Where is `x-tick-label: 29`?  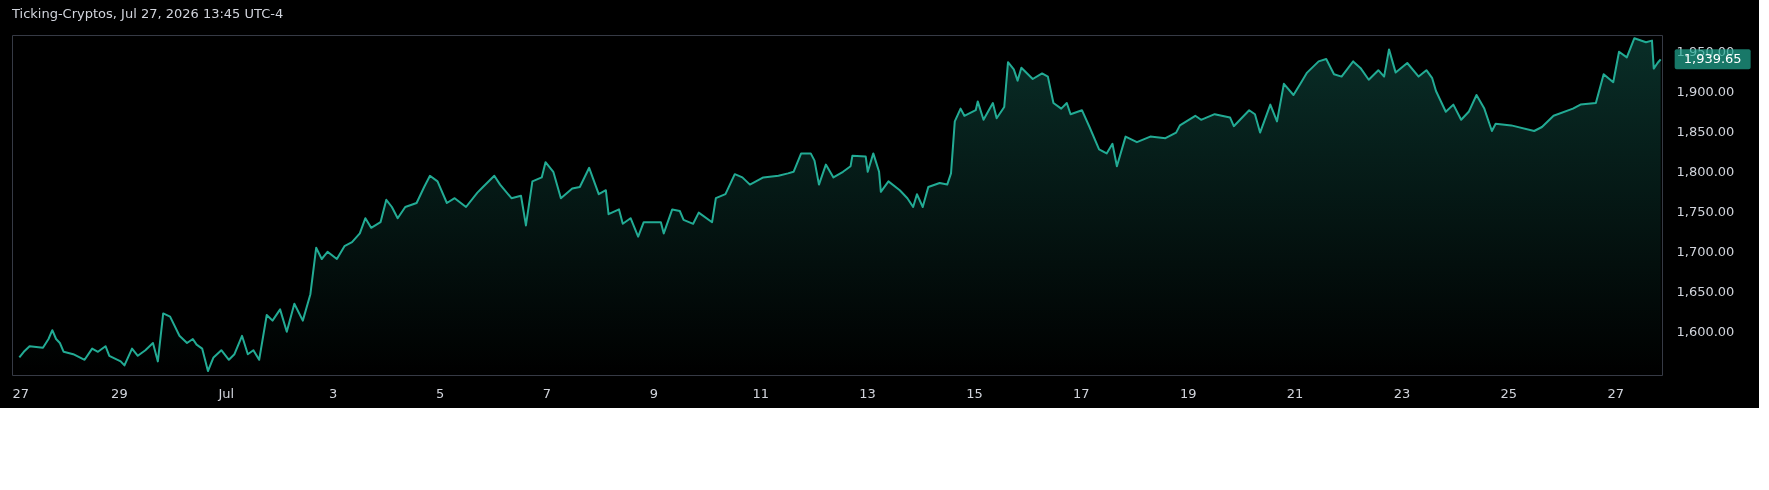
x-tick-label: 29 is located at coordinates (119, 393).